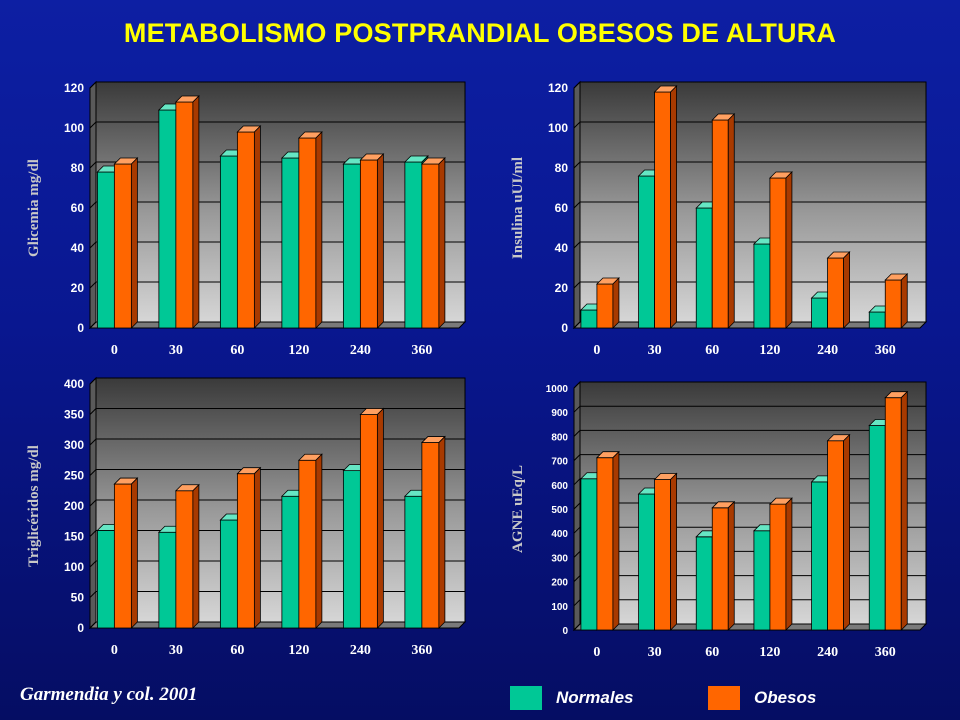  Describe the element at coordinates (616, 303) in the screenshot. I see `insulina-uui-ml-bar-obesos-0-side` at that location.